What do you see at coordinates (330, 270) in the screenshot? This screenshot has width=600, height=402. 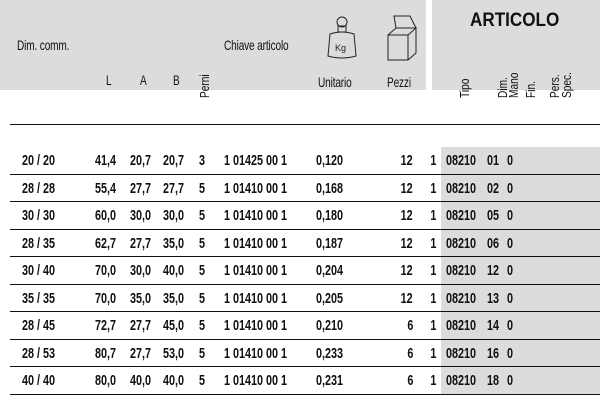 I see `cell-unitario: 0,204` at bounding box center [330, 270].